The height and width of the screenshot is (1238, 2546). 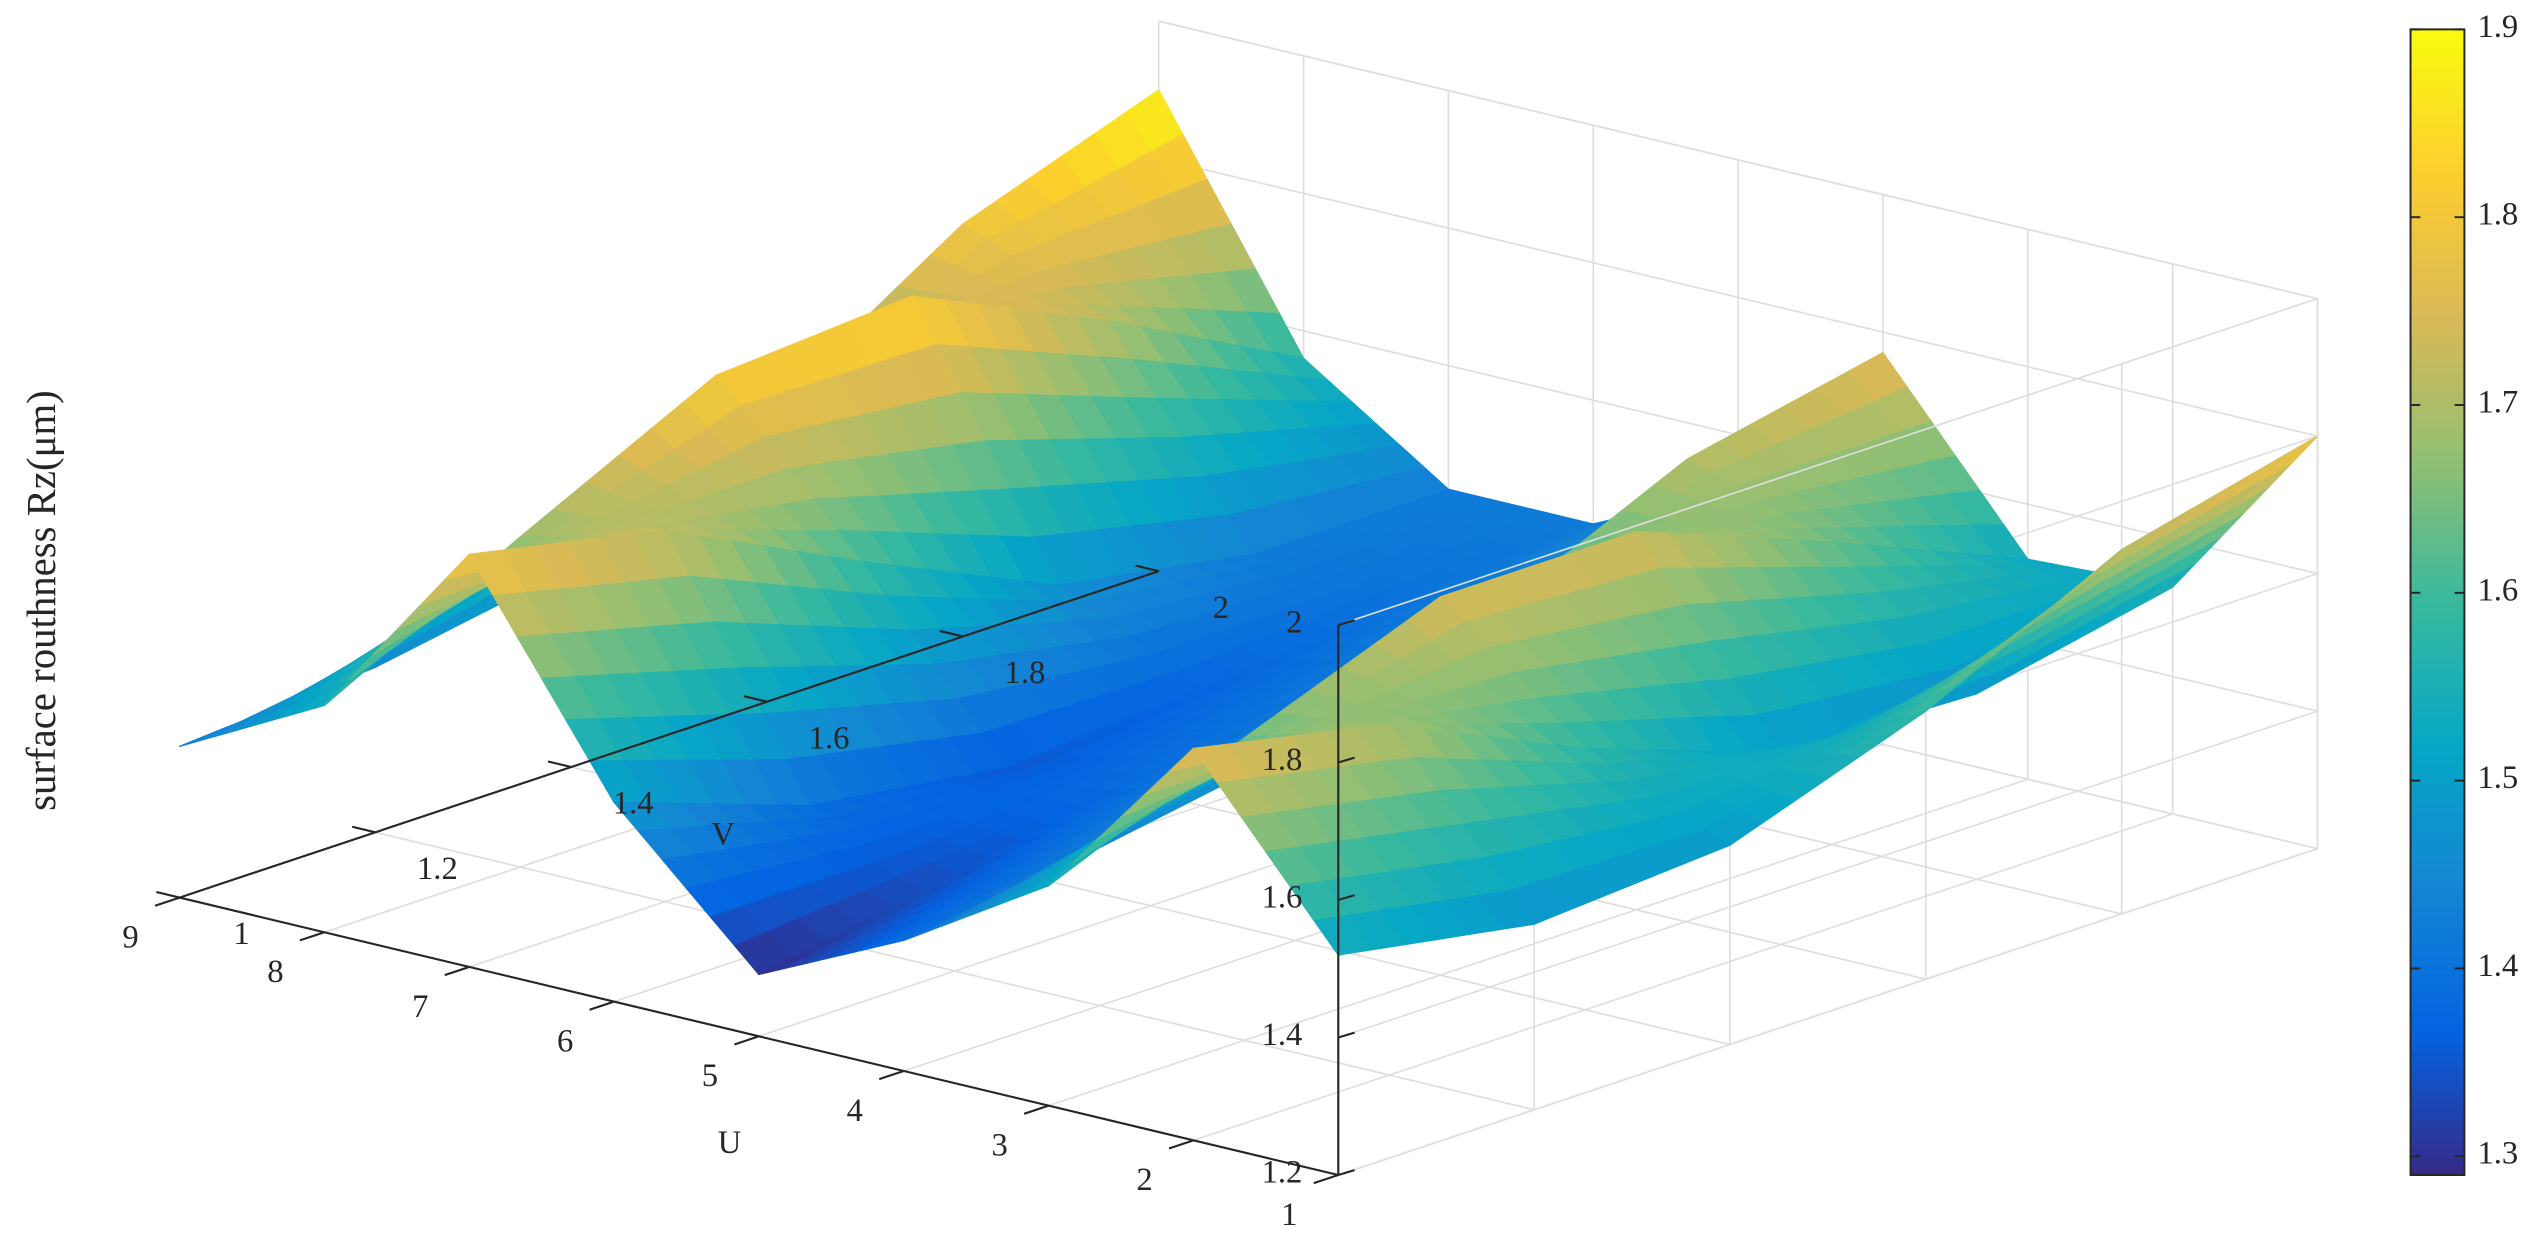 I want to click on z-axis-label: surface routhness Rz(μm), so click(x=41, y=600).